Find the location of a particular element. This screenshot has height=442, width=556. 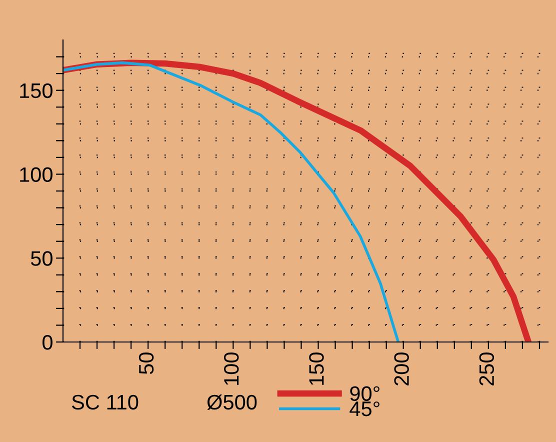

text: Ø500 is located at coordinates (232, 402).